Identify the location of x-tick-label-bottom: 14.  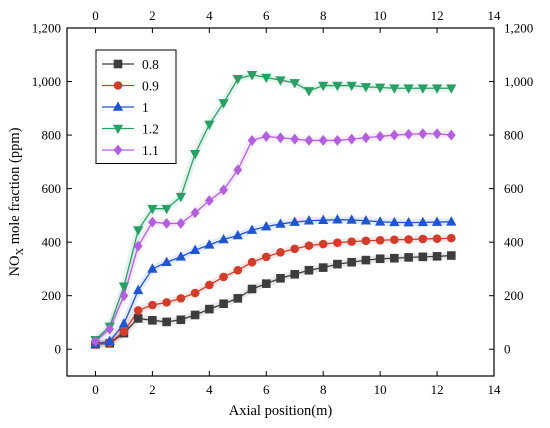
(495, 389).